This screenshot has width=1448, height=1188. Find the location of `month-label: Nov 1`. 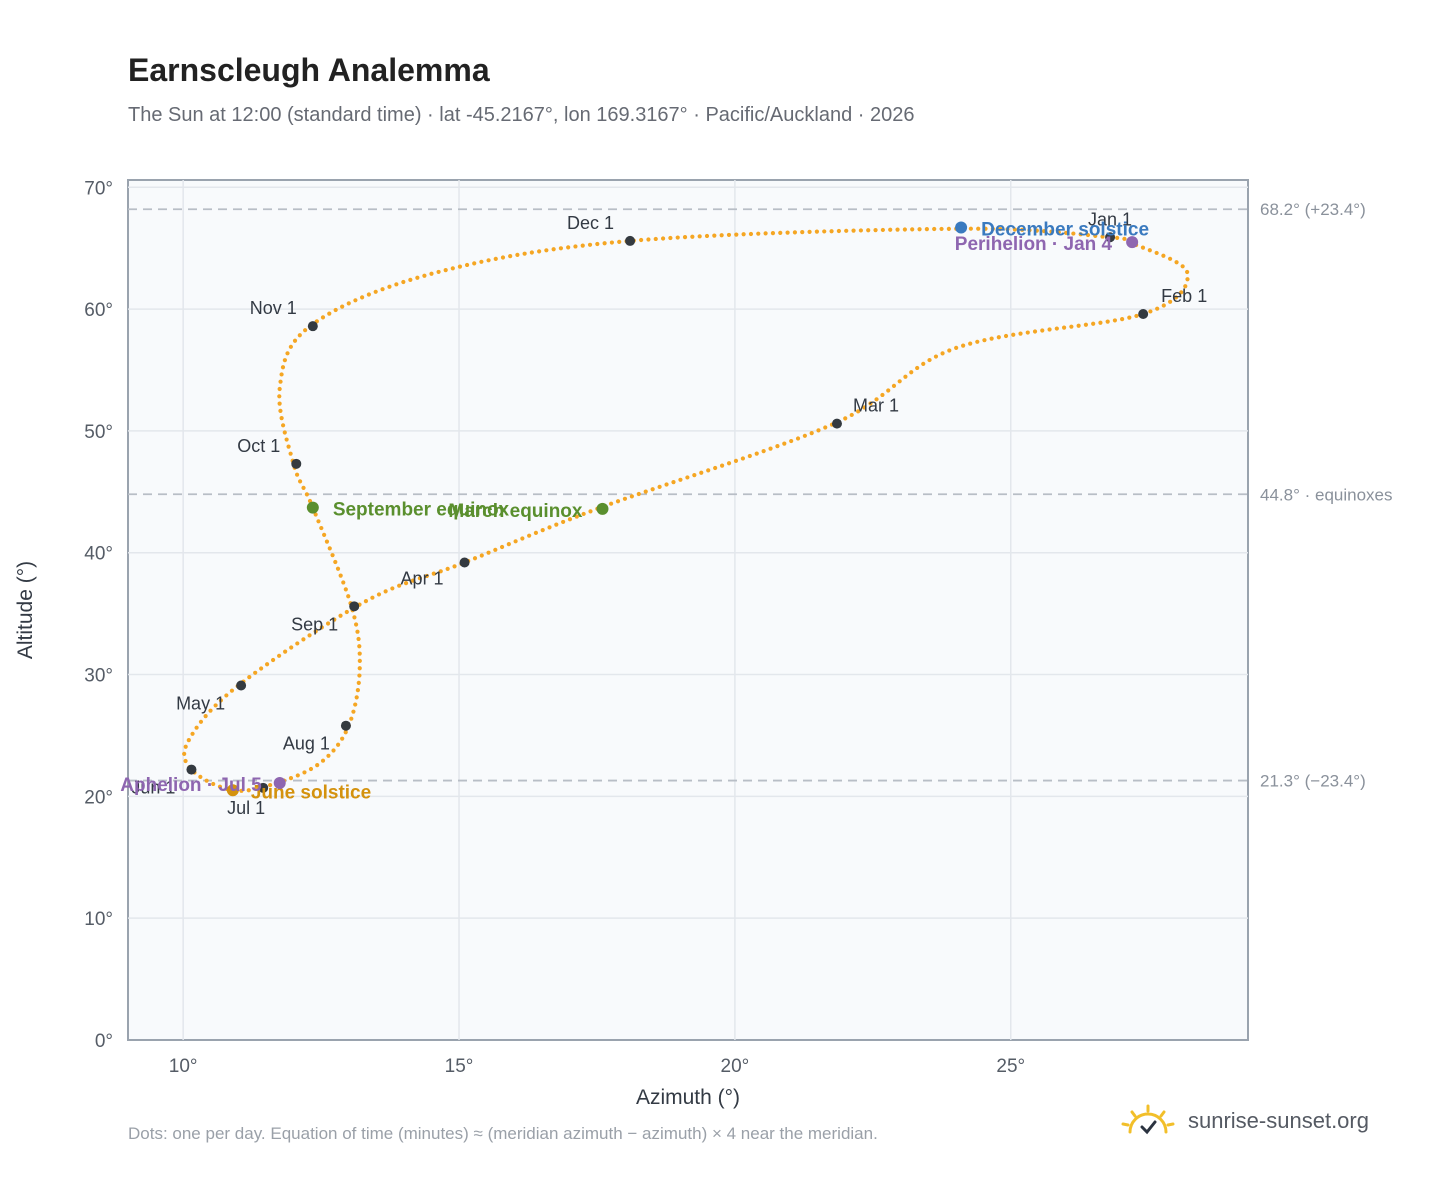

month-label: Nov 1 is located at coordinates (273, 308).